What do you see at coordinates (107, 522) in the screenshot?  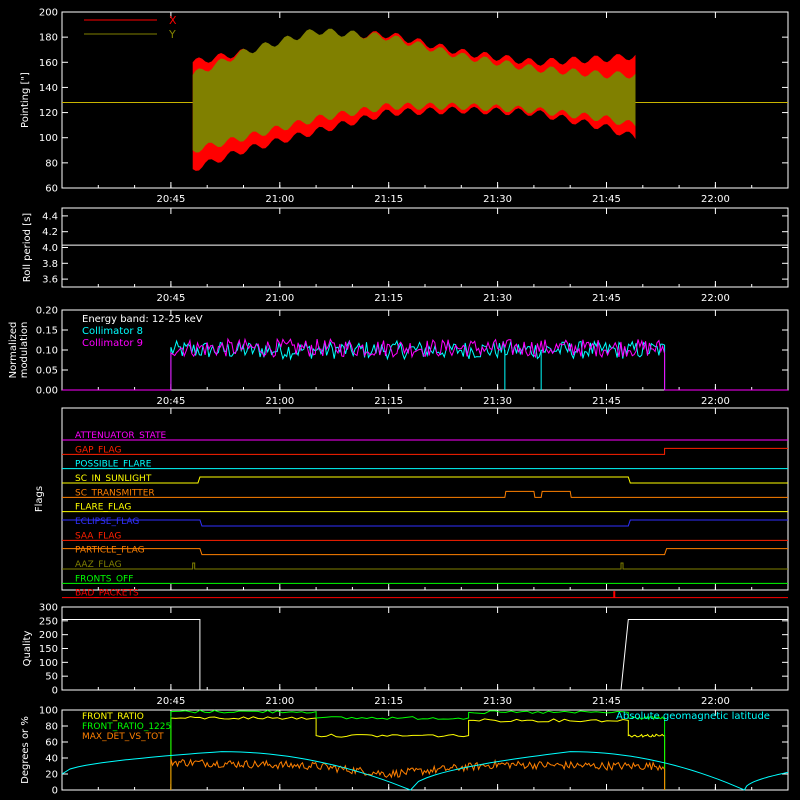 I see `flag-label: ECLIPSE_FLAG` at bounding box center [107, 522].